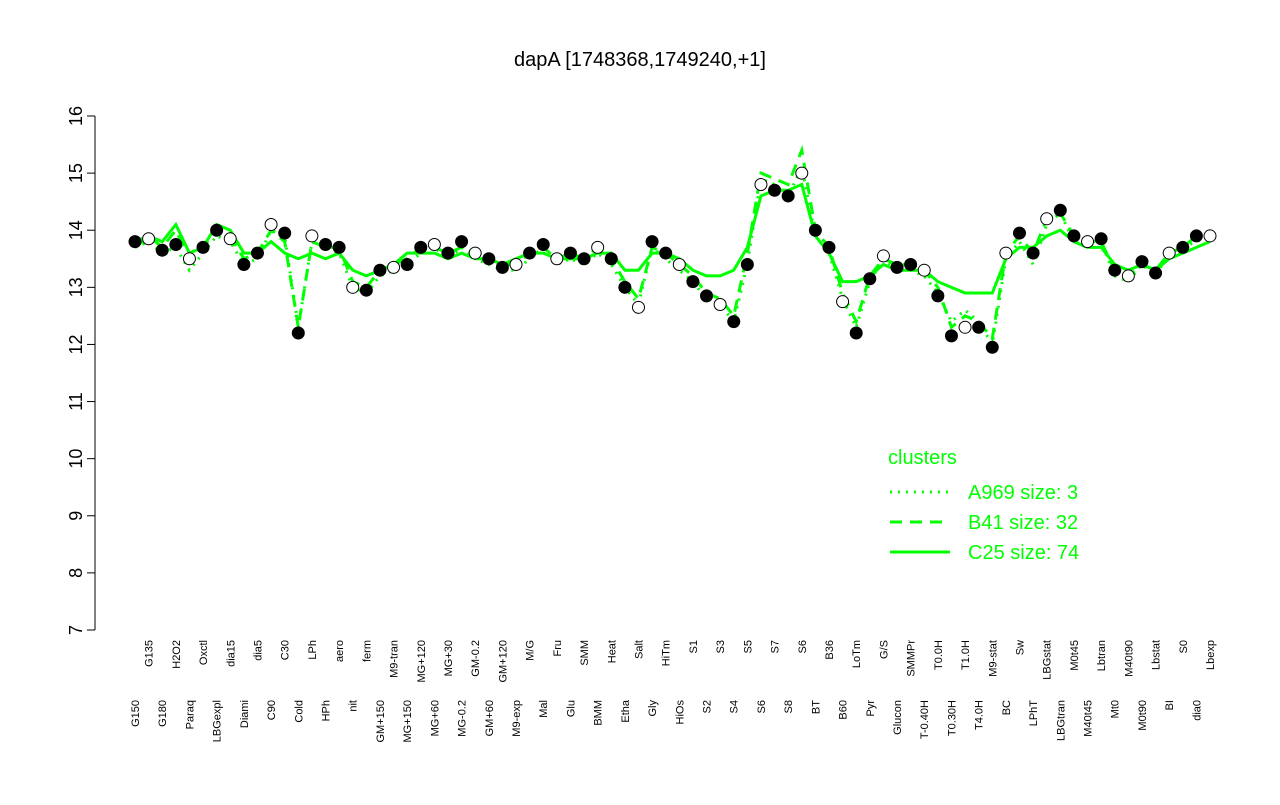 The height and width of the screenshot is (805, 1280). Describe the element at coordinates (190, 714) in the screenshot. I see `x-tick-label: Paraq` at that location.